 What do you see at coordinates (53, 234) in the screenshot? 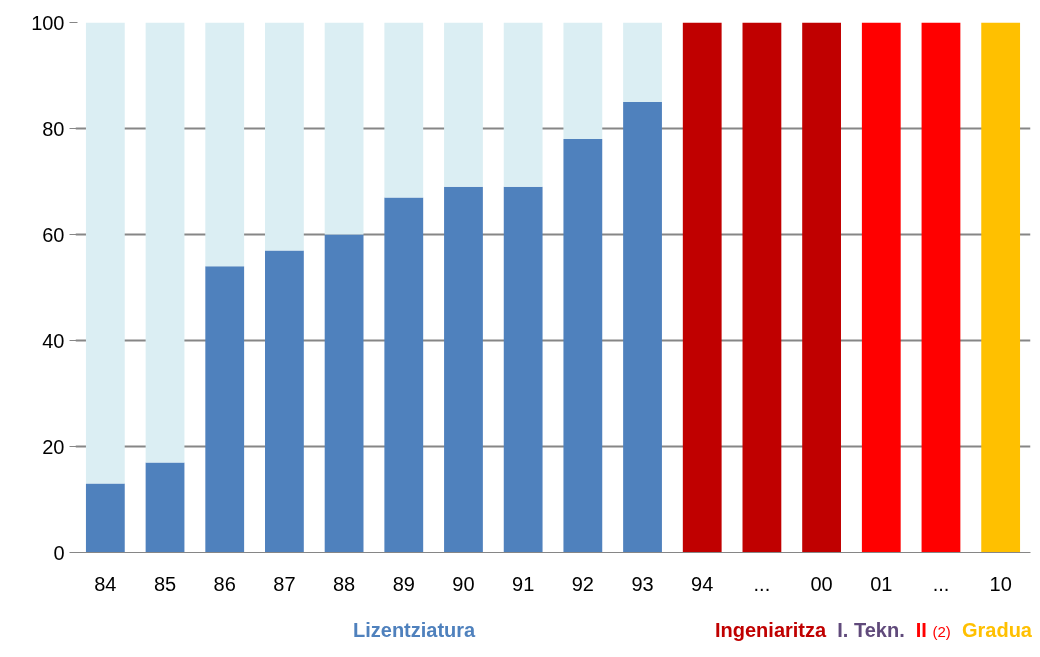
I see `y-tick-label: 60` at bounding box center [53, 234].